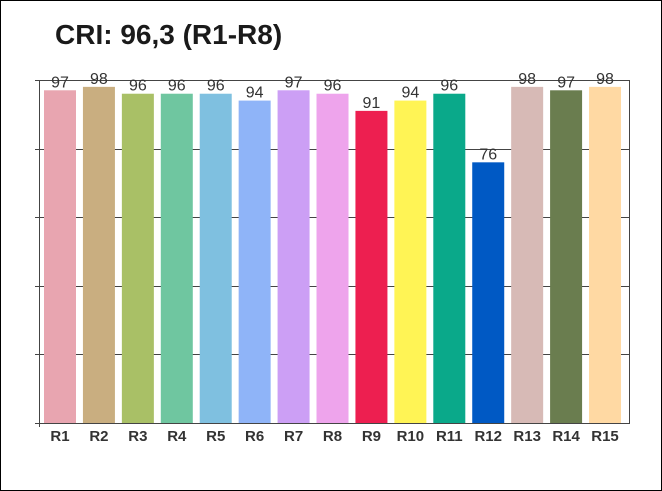 The height and width of the screenshot is (491, 662). I want to click on category-label-r7: R7, so click(293, 436).